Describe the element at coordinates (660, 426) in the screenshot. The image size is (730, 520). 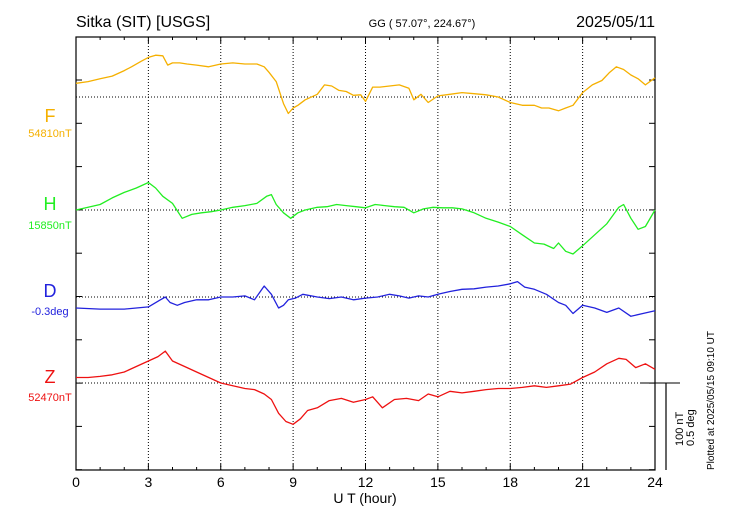
I see `scale-bar` at that location.